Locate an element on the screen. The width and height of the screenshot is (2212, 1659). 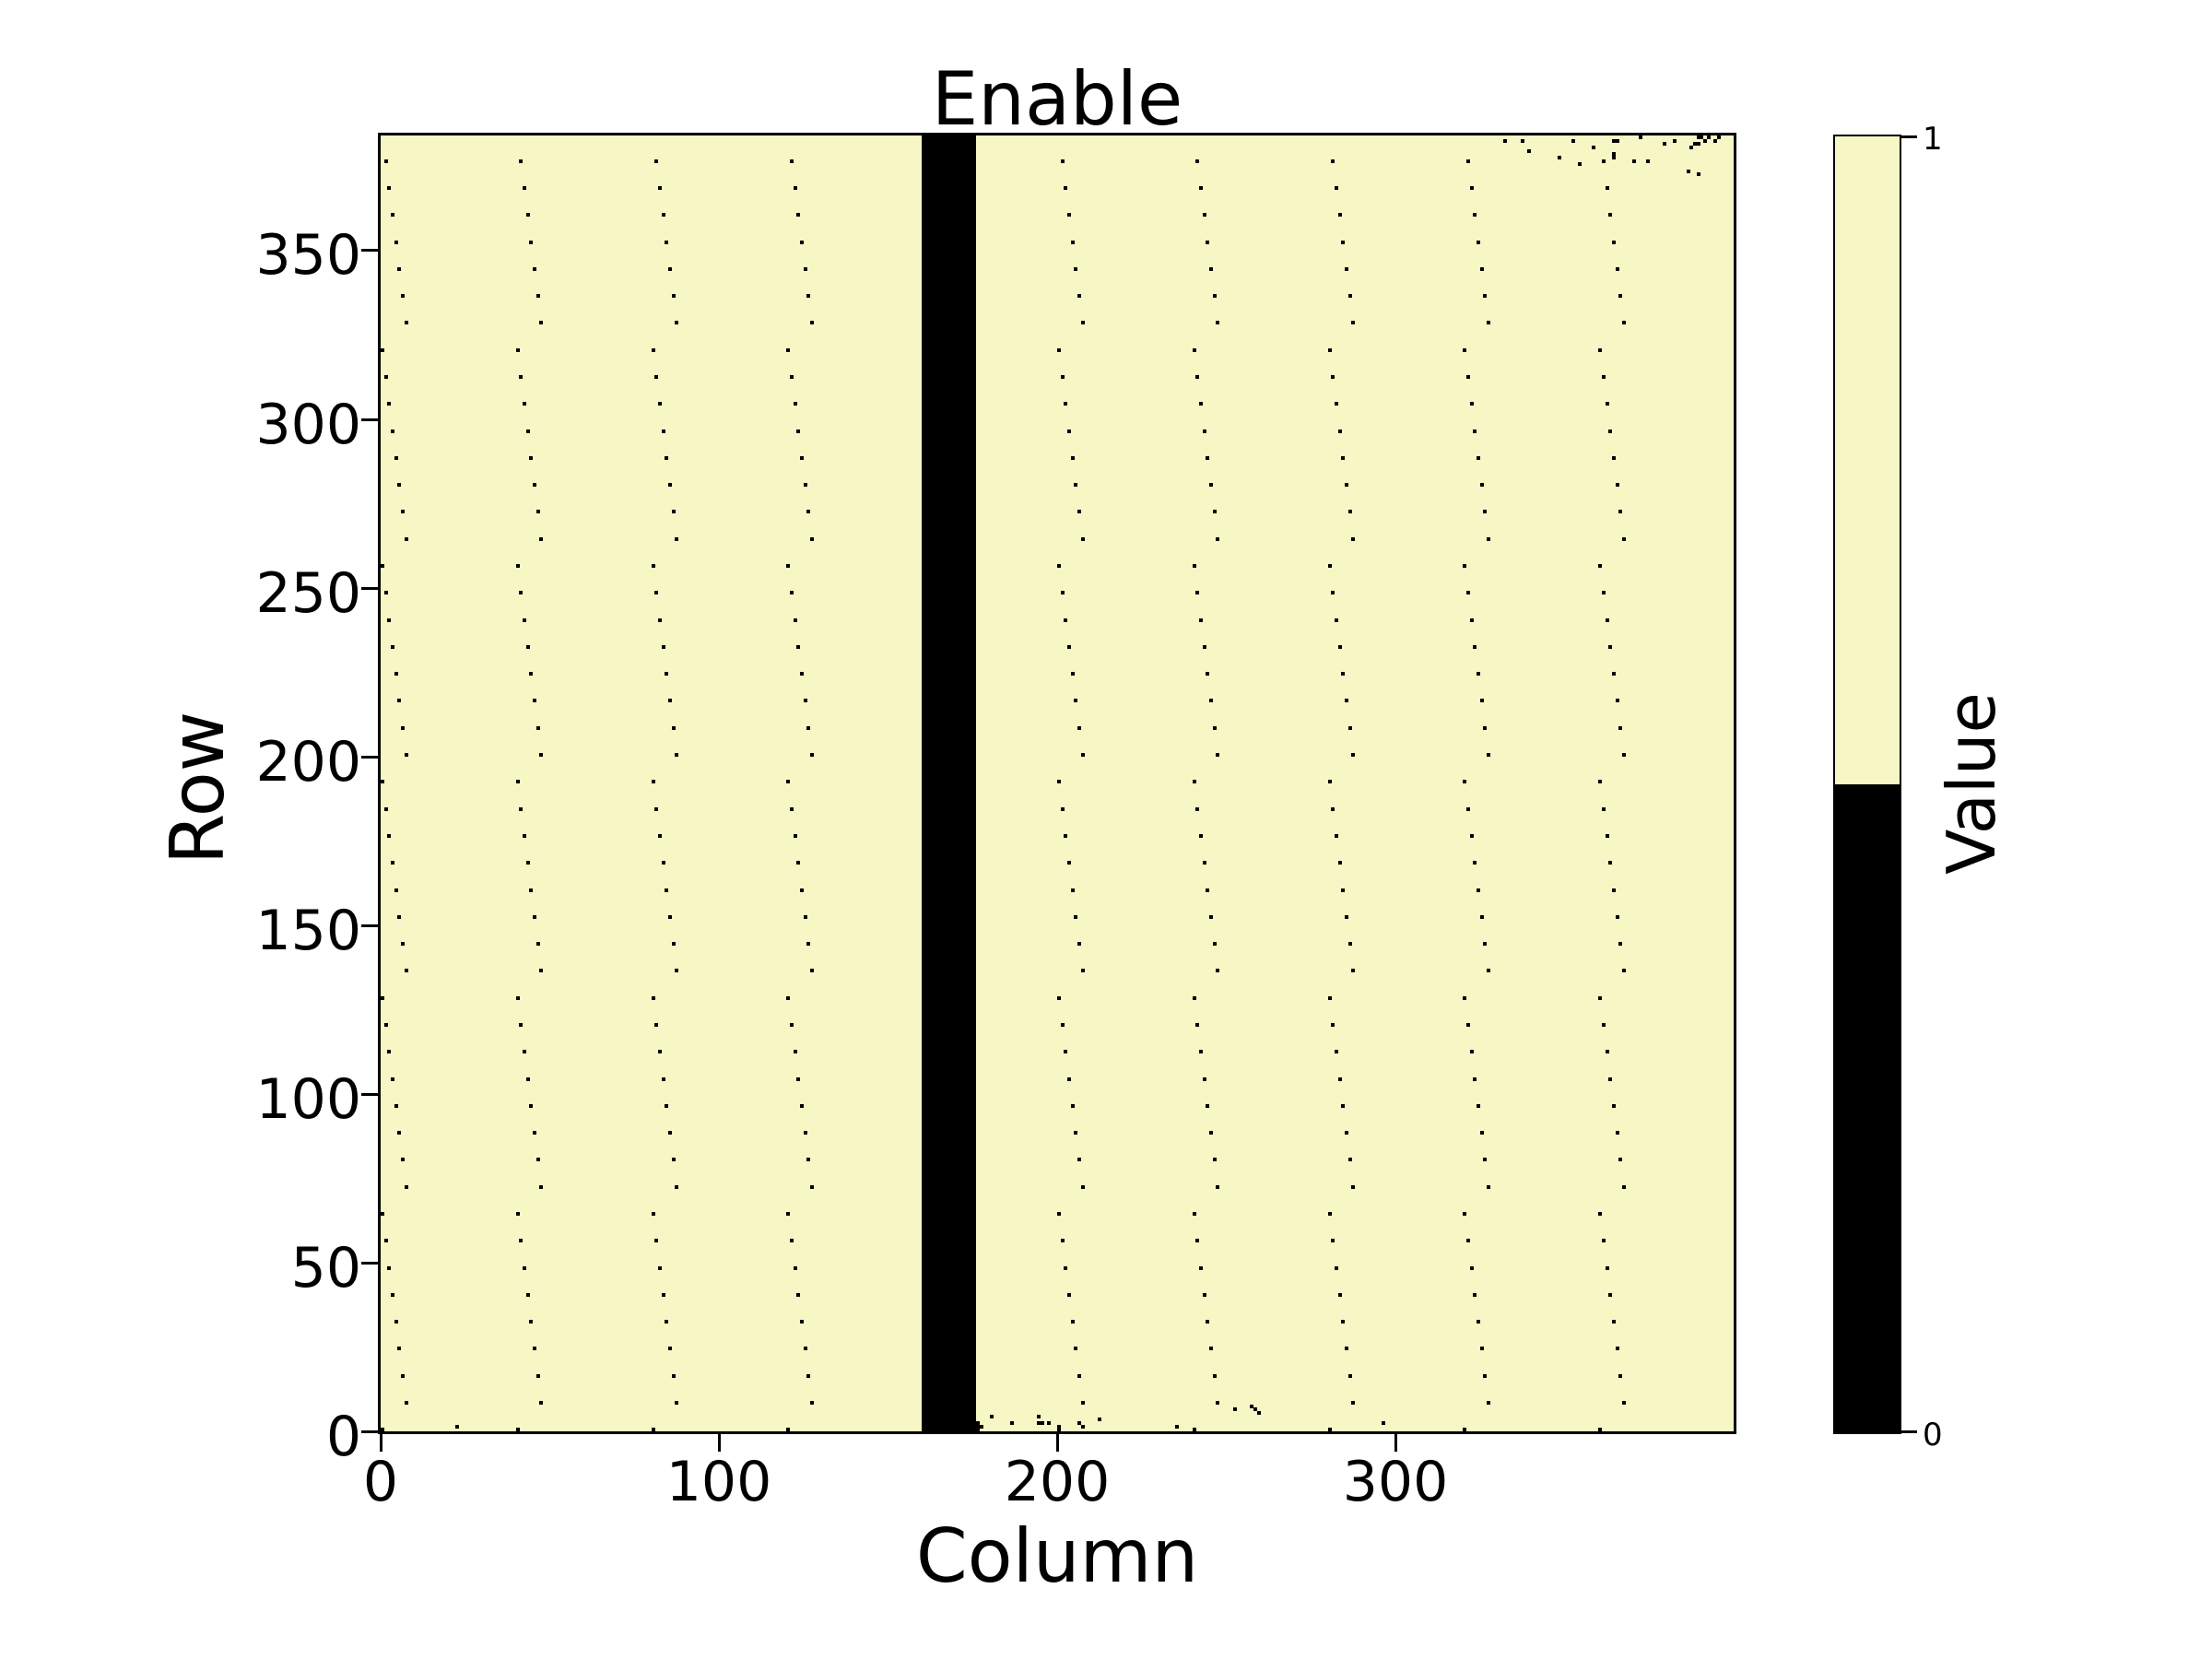
colorbar-tick-label-1: 1 is located at coordinates (1933, 139).